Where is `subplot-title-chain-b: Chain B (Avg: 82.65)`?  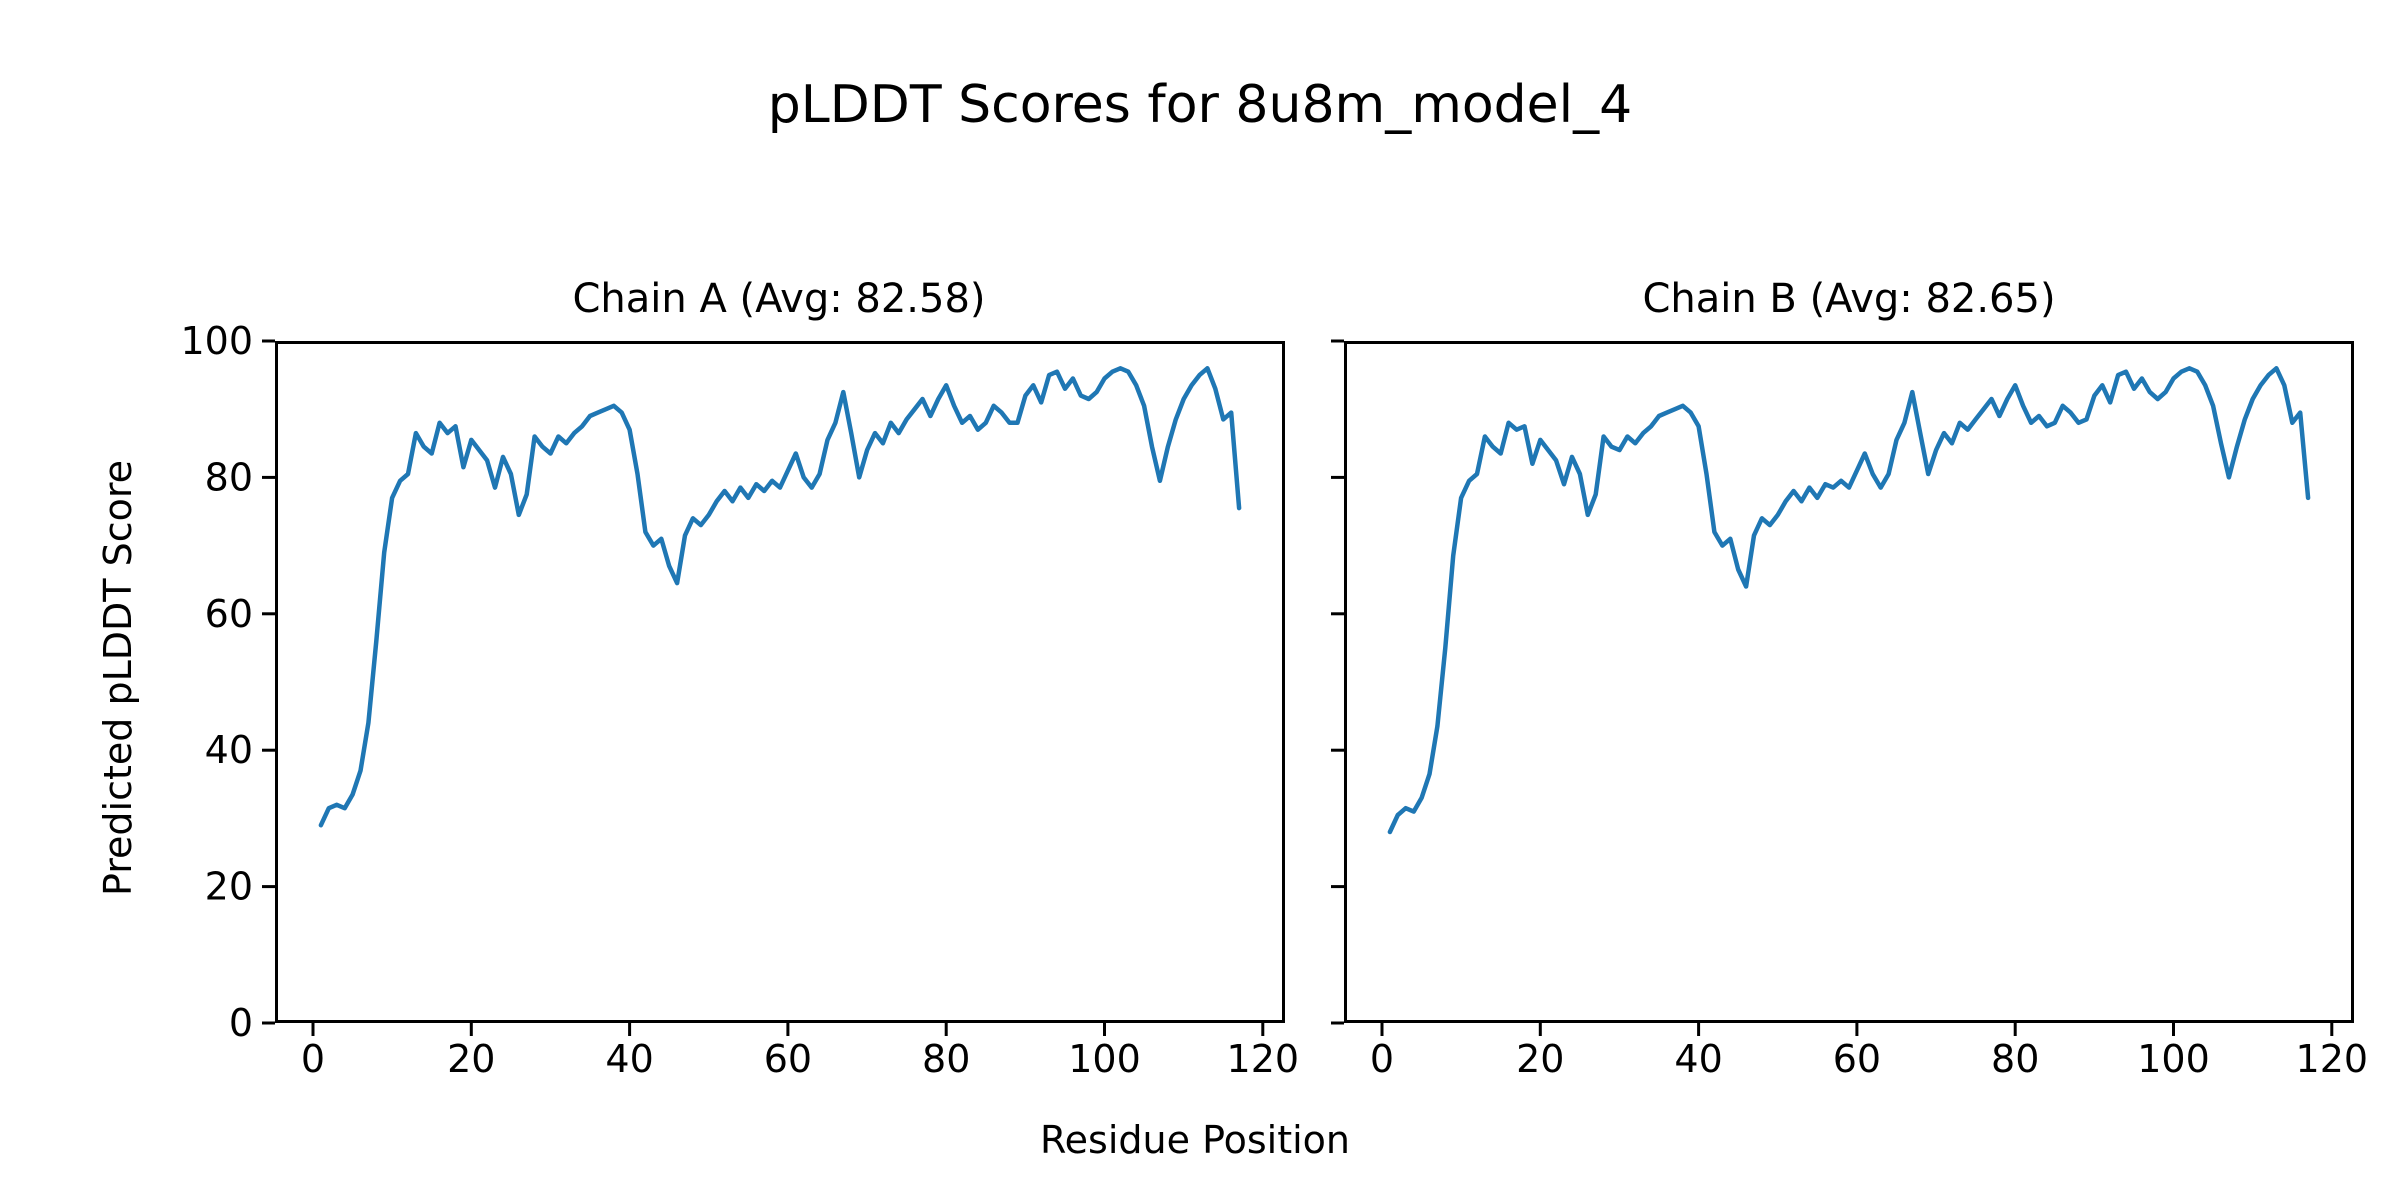
subplot-title-chain-b: Chain B (Avg: 82.65) is located at coordinates (1849, 299).